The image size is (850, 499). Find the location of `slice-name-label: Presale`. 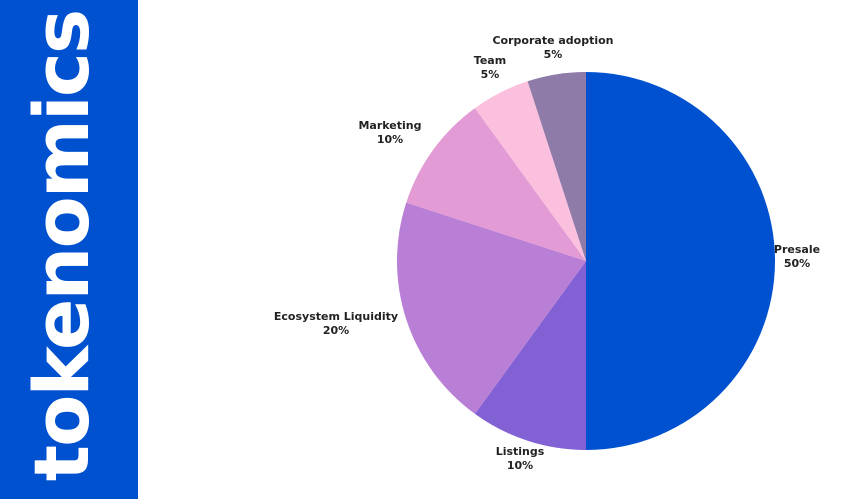

slice-name-label: Presale is located at coordinates (797, 249).